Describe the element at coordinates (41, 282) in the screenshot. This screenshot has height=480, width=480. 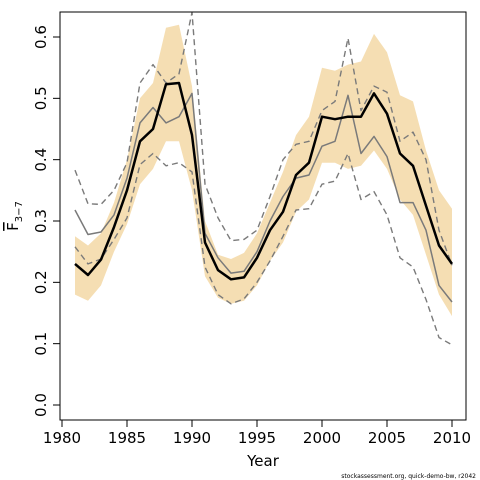
I see `y-tick-label-0.2: 0.2` at that location.